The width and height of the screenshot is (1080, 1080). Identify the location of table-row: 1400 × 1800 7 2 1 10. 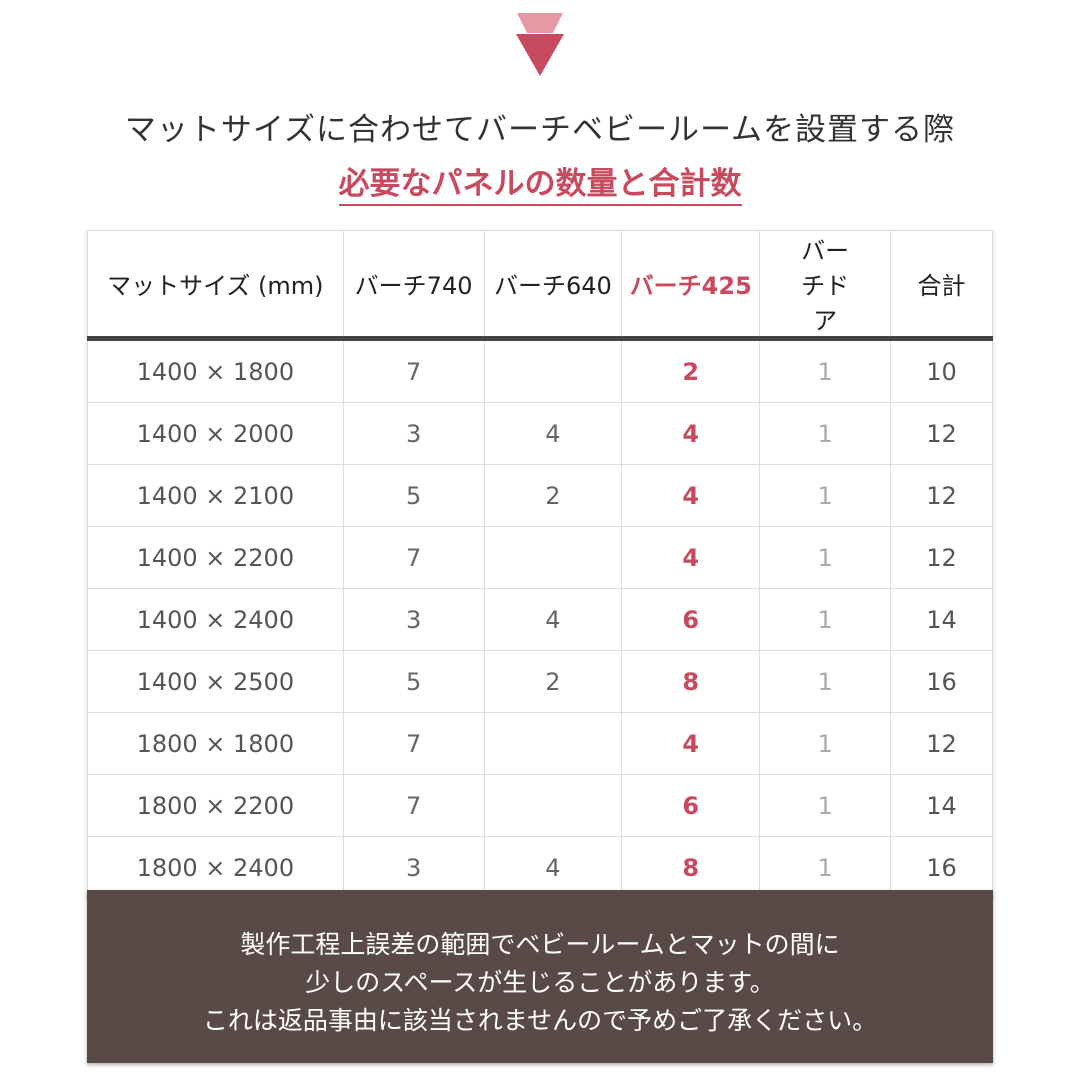
(540, 370).